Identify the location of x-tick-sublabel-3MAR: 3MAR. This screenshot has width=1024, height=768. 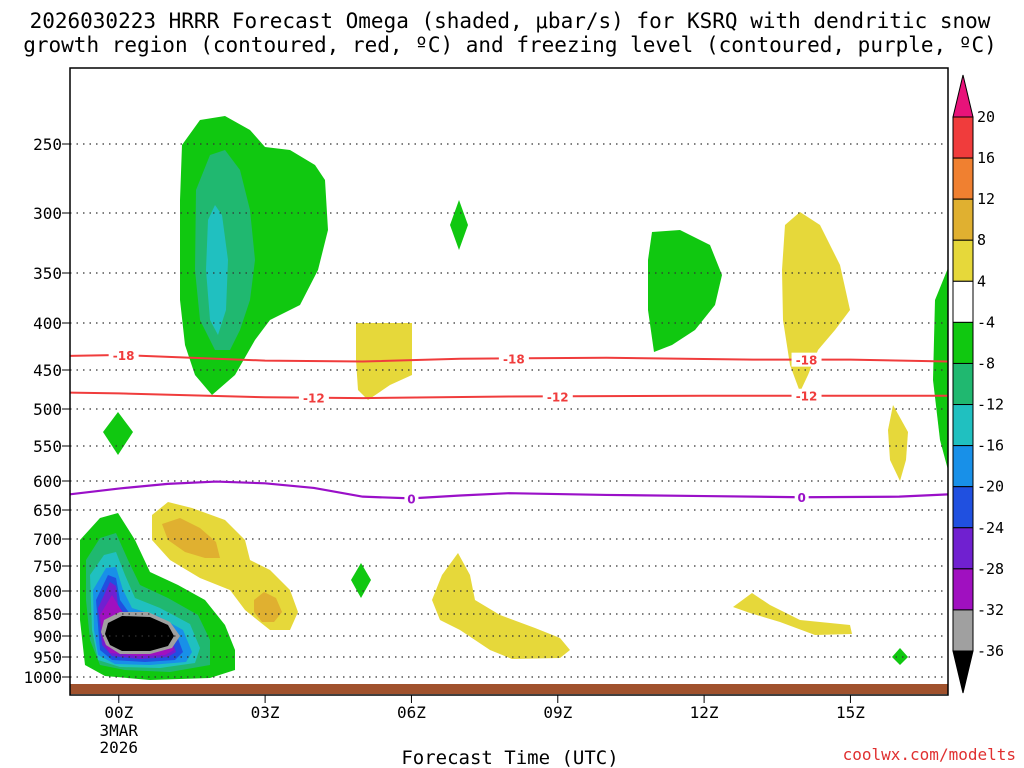
(119, 730).